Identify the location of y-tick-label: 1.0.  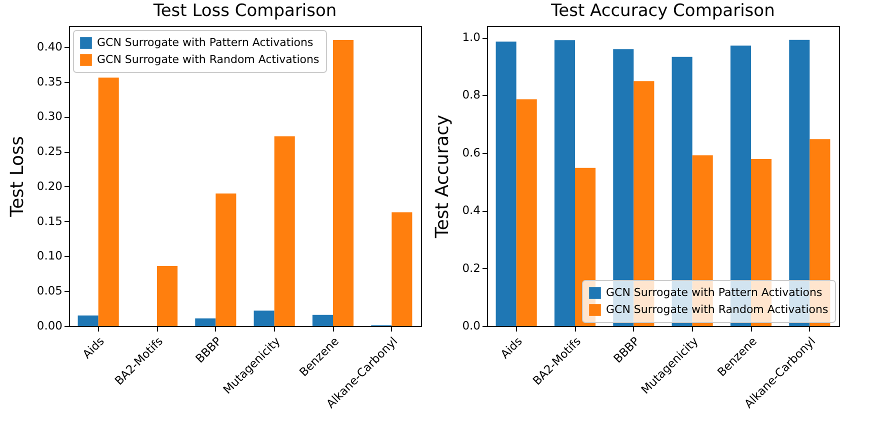
(471, 37).